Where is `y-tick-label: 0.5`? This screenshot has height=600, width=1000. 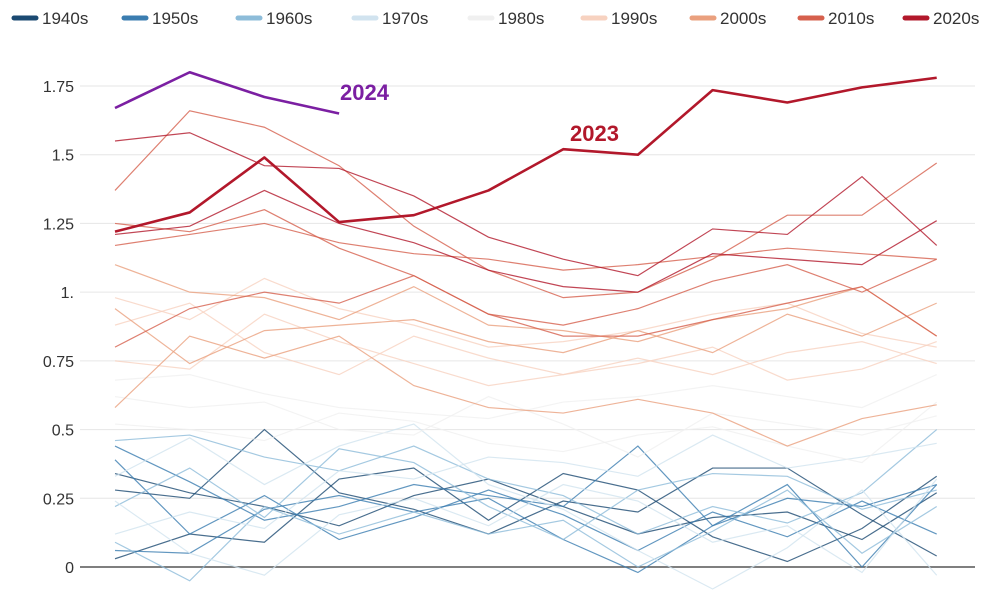 y-tick-label: 0.5 is located at coordinates (63, 431).